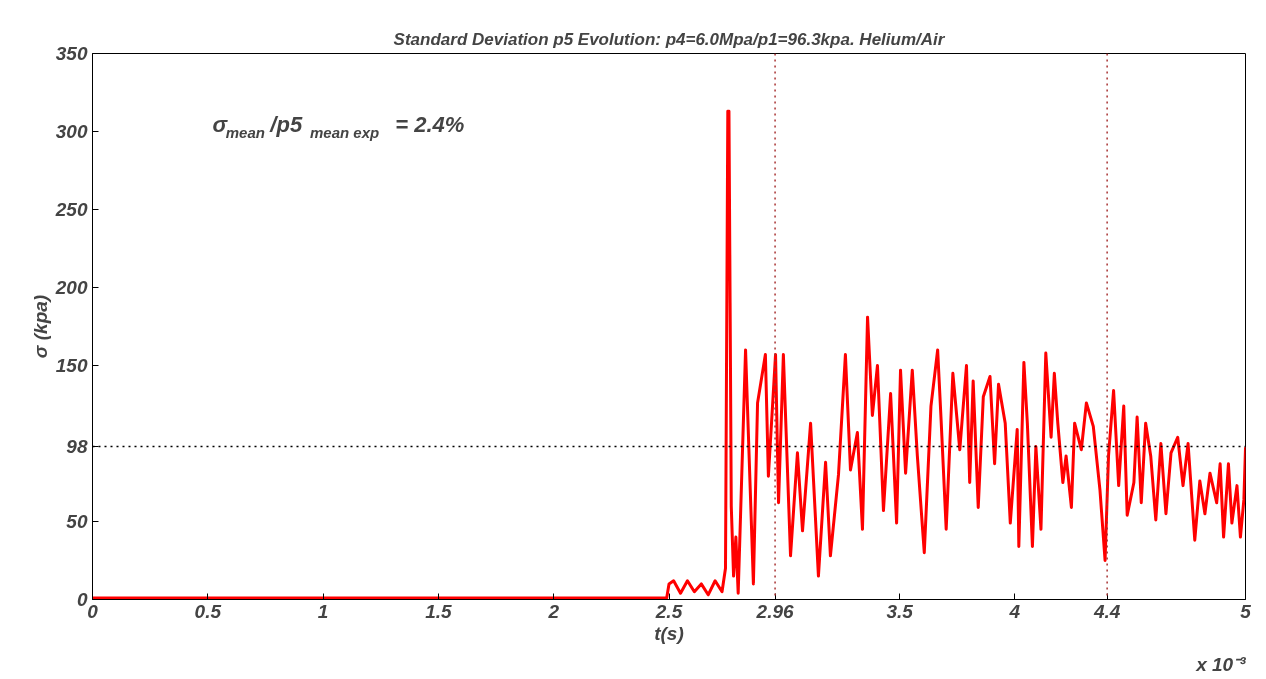  What do you see at coordinates (323, 611) in the screenshot?
I see `x-tick-label: 1` at bounding box center [323, 611].